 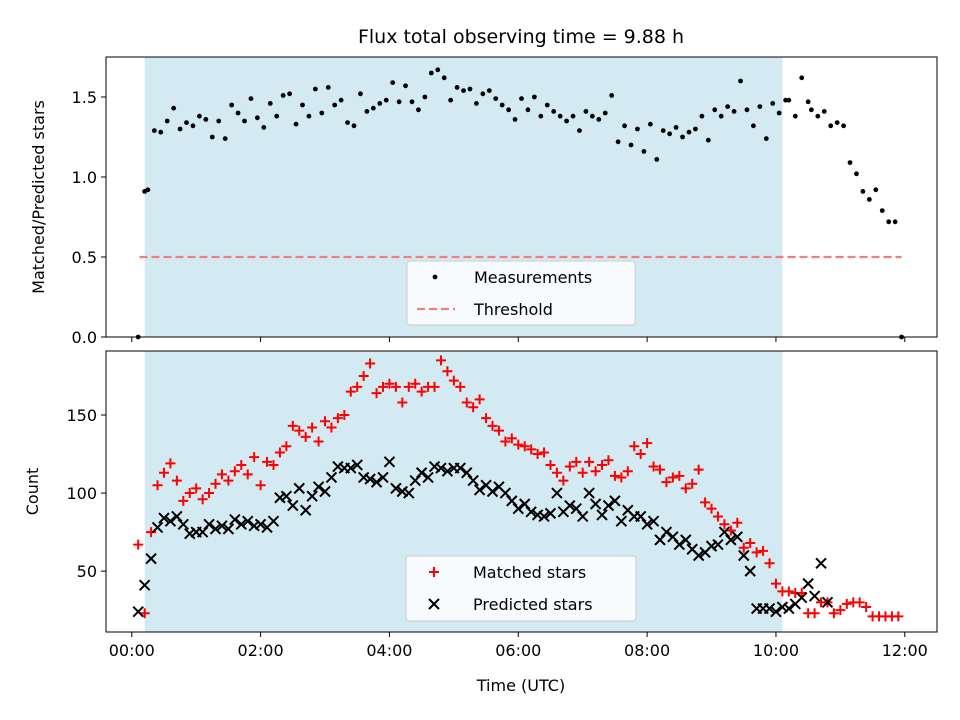 I want to click on legend-label: Measurements, so click(x=533, y=277).